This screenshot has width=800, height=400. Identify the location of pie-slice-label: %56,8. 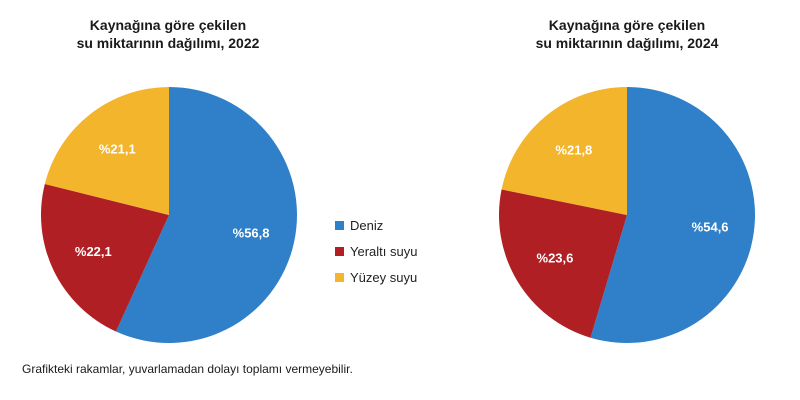
(251, 232).